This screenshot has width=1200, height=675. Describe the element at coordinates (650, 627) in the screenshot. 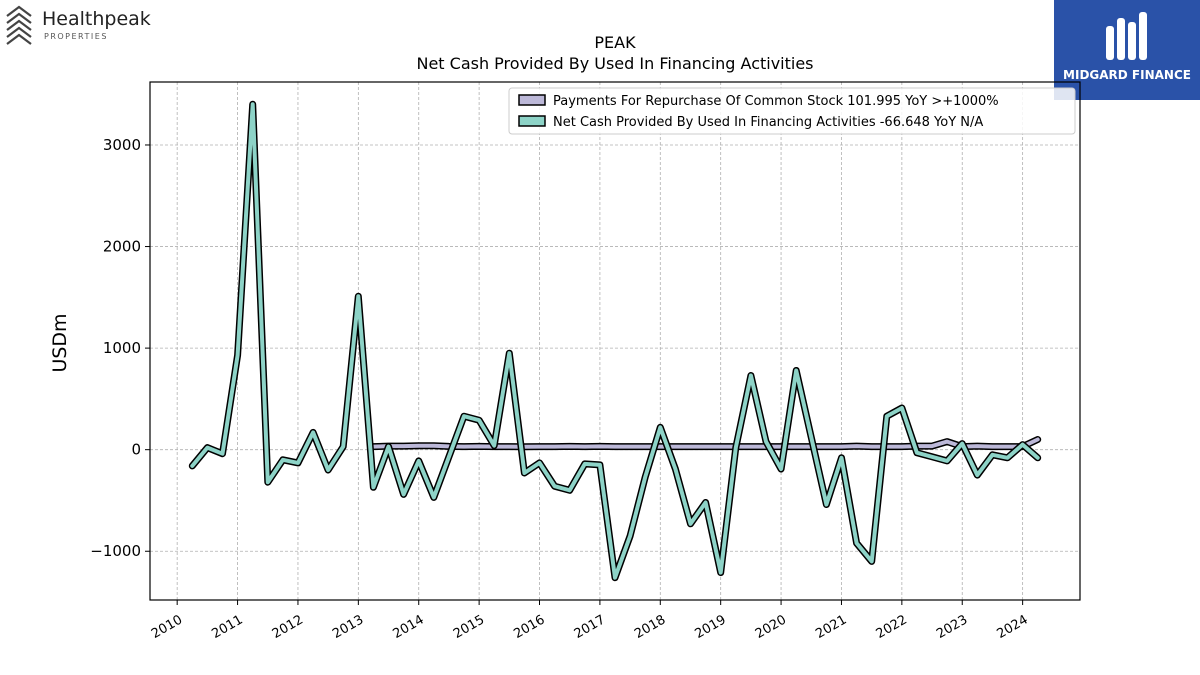

I see `x-tick-label: 2018` at that location.